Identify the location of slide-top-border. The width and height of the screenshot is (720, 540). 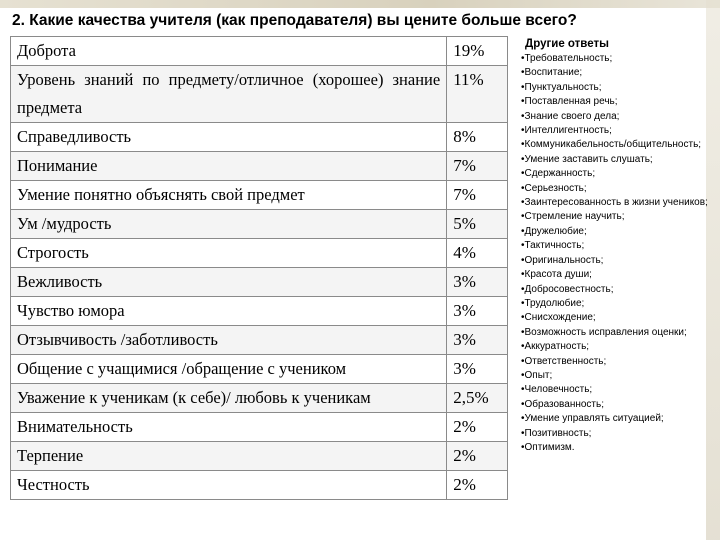
(360, 4).